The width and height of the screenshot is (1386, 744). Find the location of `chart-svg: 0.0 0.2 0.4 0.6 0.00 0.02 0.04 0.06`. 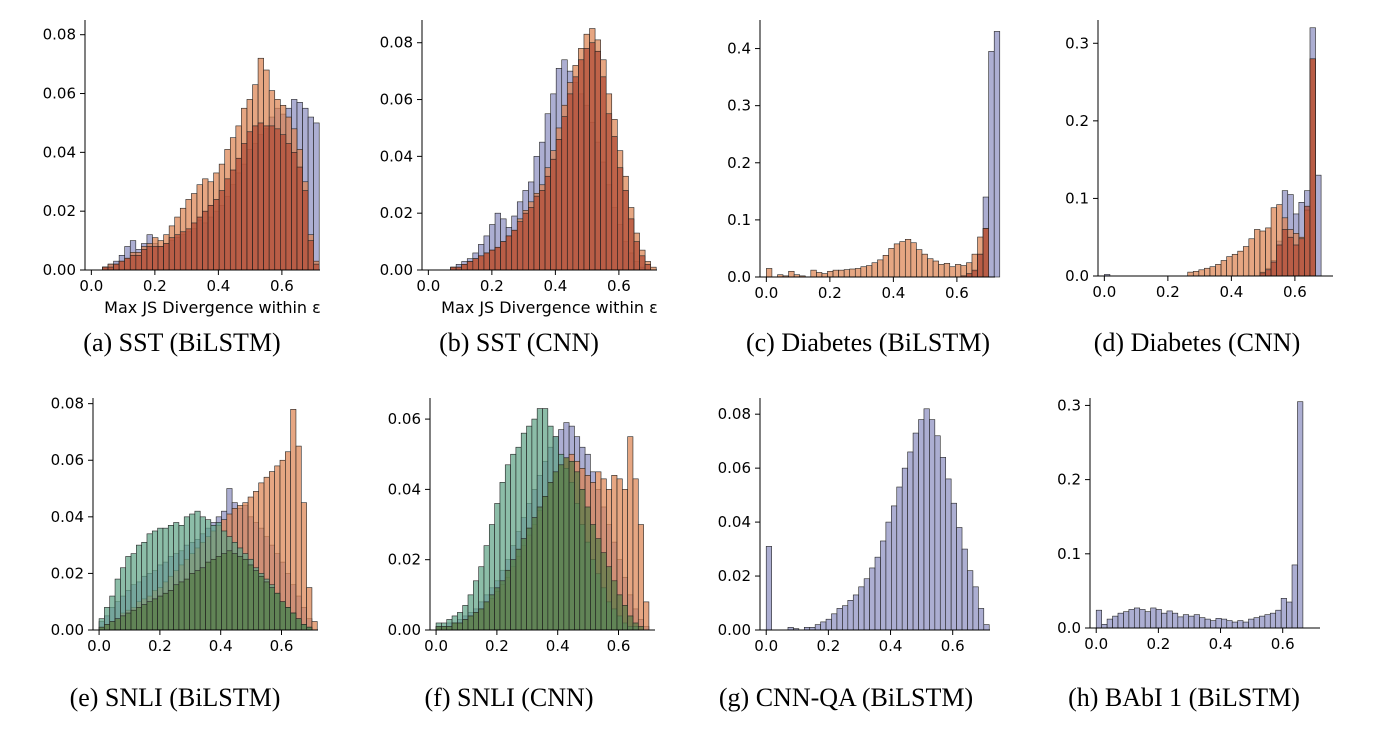

chart-svg: 0.0 0.2 0.4 0.6 0.00 0.02 0.04 0.06 is located at coordinates (521, 526).